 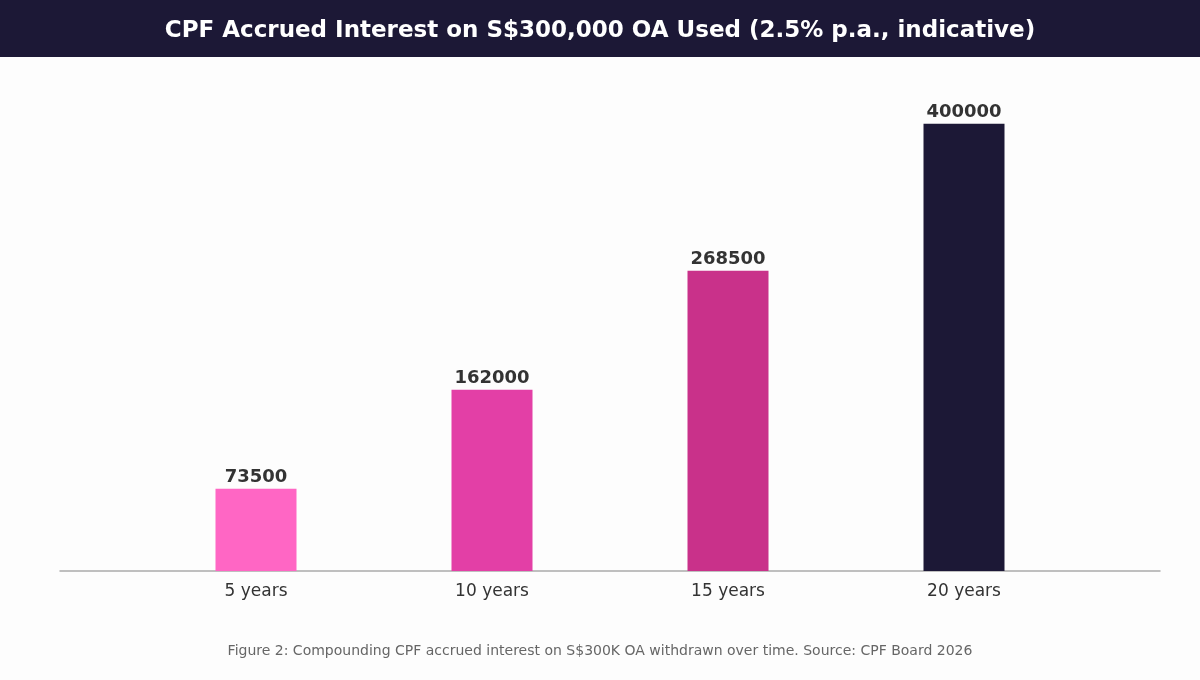 What do you see at coordinates (492, 377) in the screenshot?
I see `data-label: 162000` at bounding box center [492, 377].